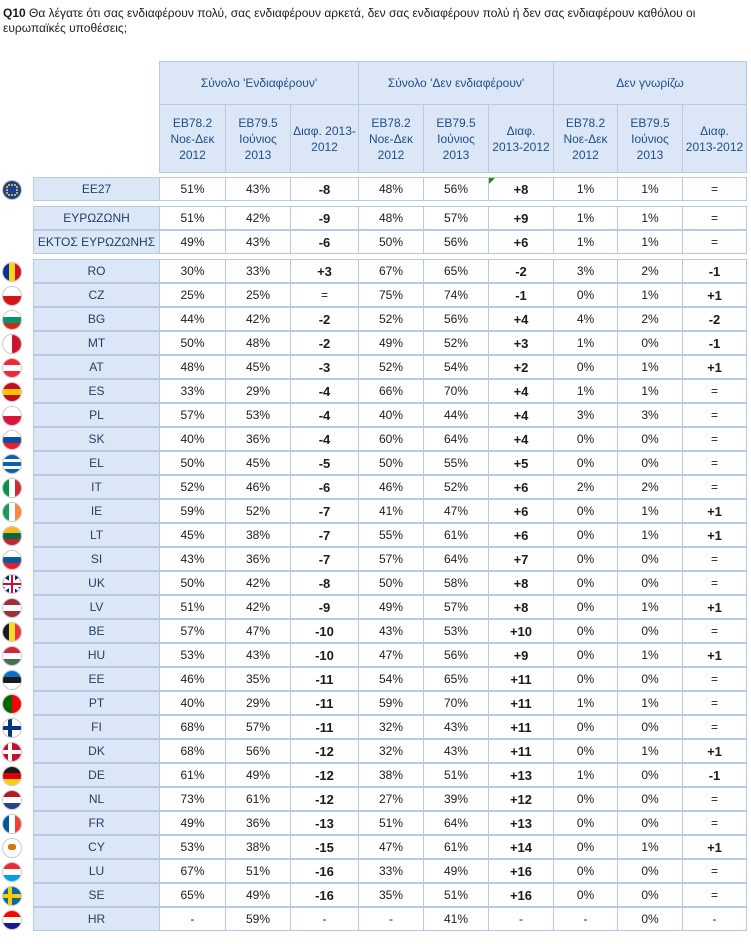 The height and width of the screenshot is (944, 751). What do you see at coordinates (375, 439) in the screenshot?
I see `table-row: SK 40% 36% -4 60% 64% +4 0% 0% =` at bounding box center [375, 439].